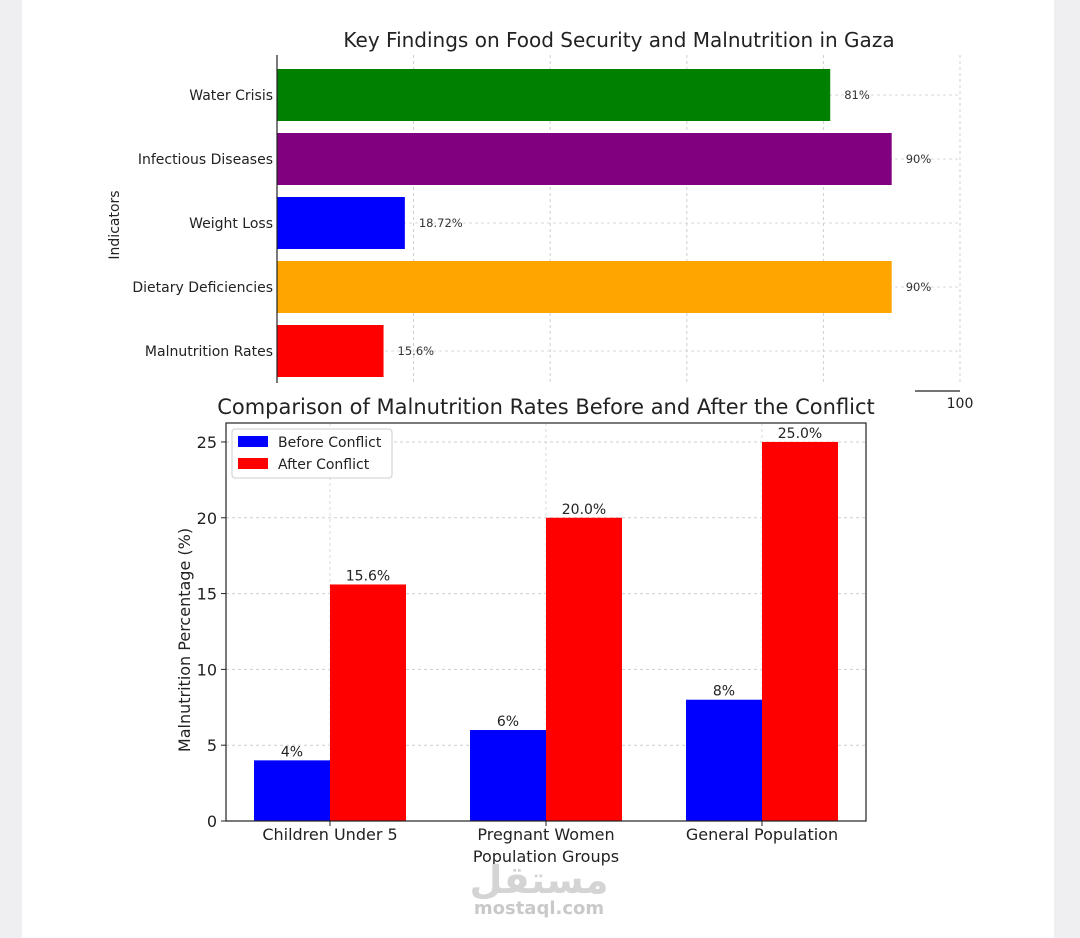 The height and width of the screenshot is (938, 1080). Describe the element at coordinates (207, 594) in the screenshot. I see `chart2-y-tick-label: 15` at that location.